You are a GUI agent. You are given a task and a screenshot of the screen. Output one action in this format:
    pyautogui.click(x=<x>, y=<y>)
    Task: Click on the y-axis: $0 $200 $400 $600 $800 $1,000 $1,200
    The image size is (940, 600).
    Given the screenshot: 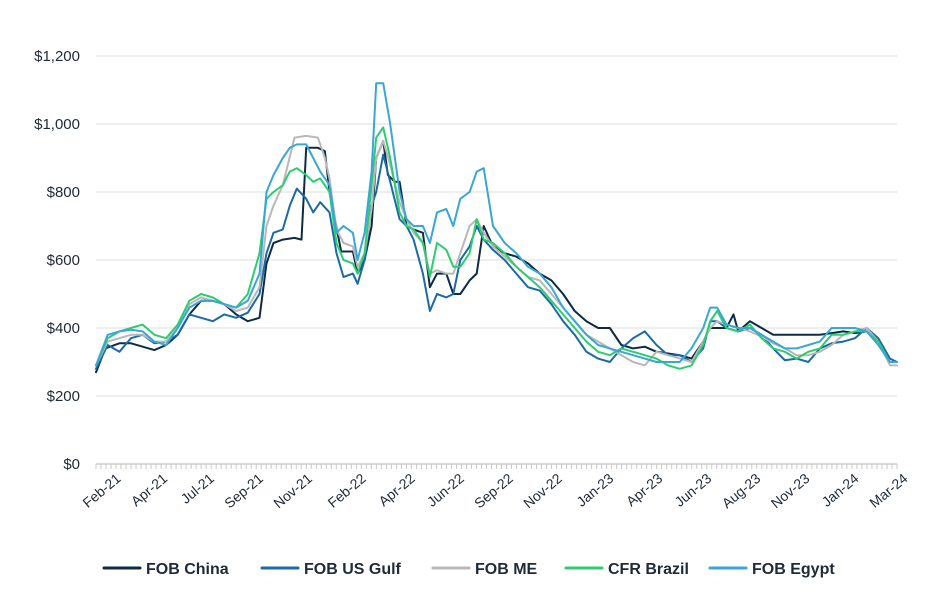 What is the action you would take?
    pyautogui.click(x=57, y=260)
    